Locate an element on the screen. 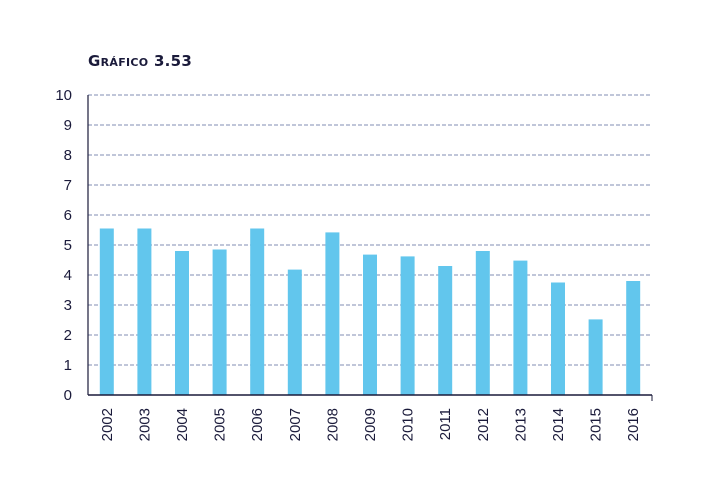 The image size is (709, 502). y-tick-label: 3 is located at coordinates (68, 305).